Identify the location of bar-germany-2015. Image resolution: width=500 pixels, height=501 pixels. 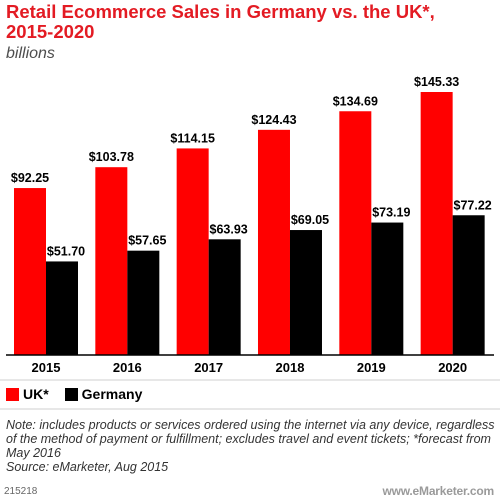
(62, 308).